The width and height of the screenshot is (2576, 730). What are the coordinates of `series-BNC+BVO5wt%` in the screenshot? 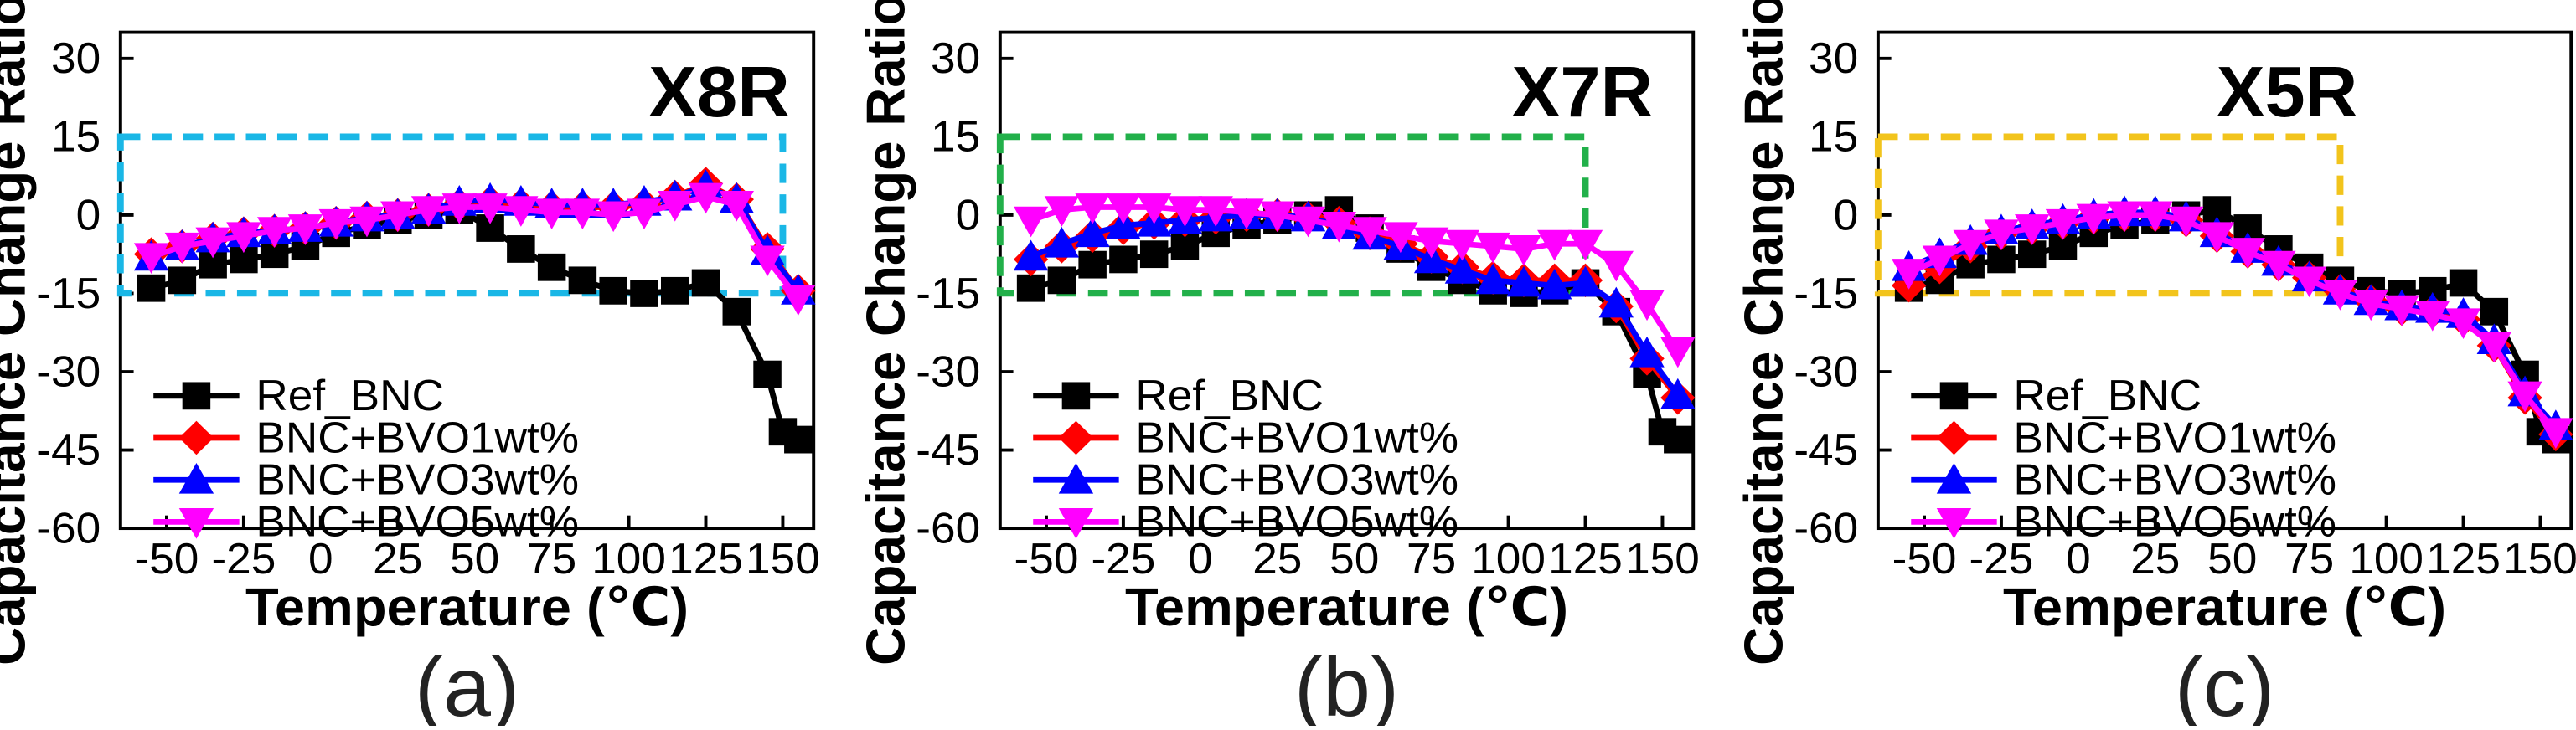 It's located at (2232, 325).